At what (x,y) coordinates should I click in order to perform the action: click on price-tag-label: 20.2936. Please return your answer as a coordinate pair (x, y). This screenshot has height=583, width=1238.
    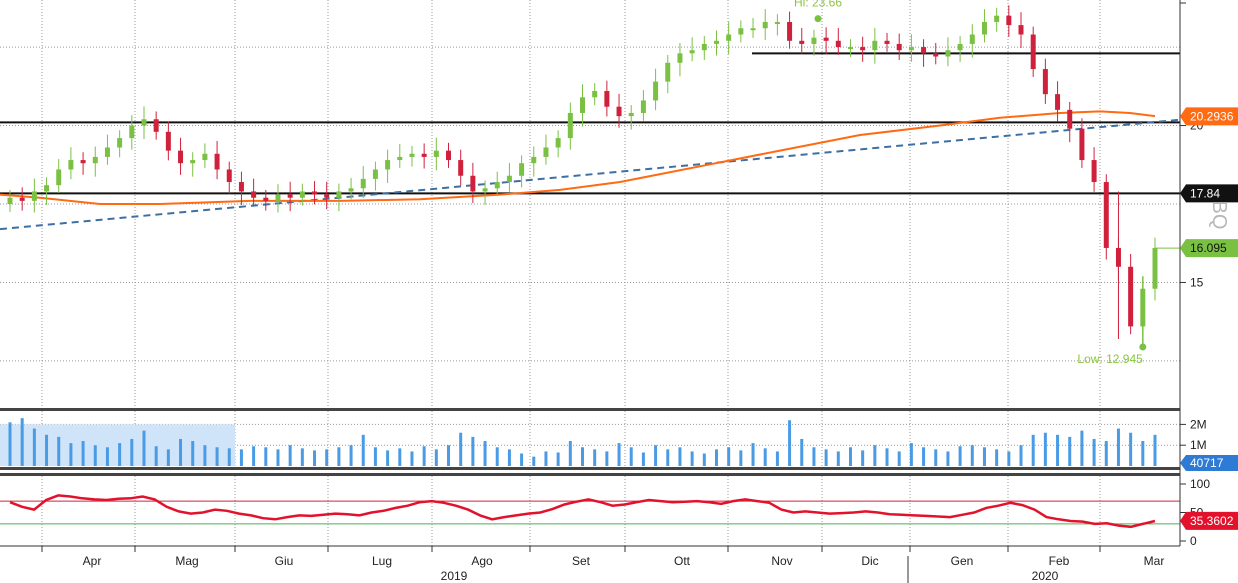
    Looking at the image, I should click on (1212, 116).